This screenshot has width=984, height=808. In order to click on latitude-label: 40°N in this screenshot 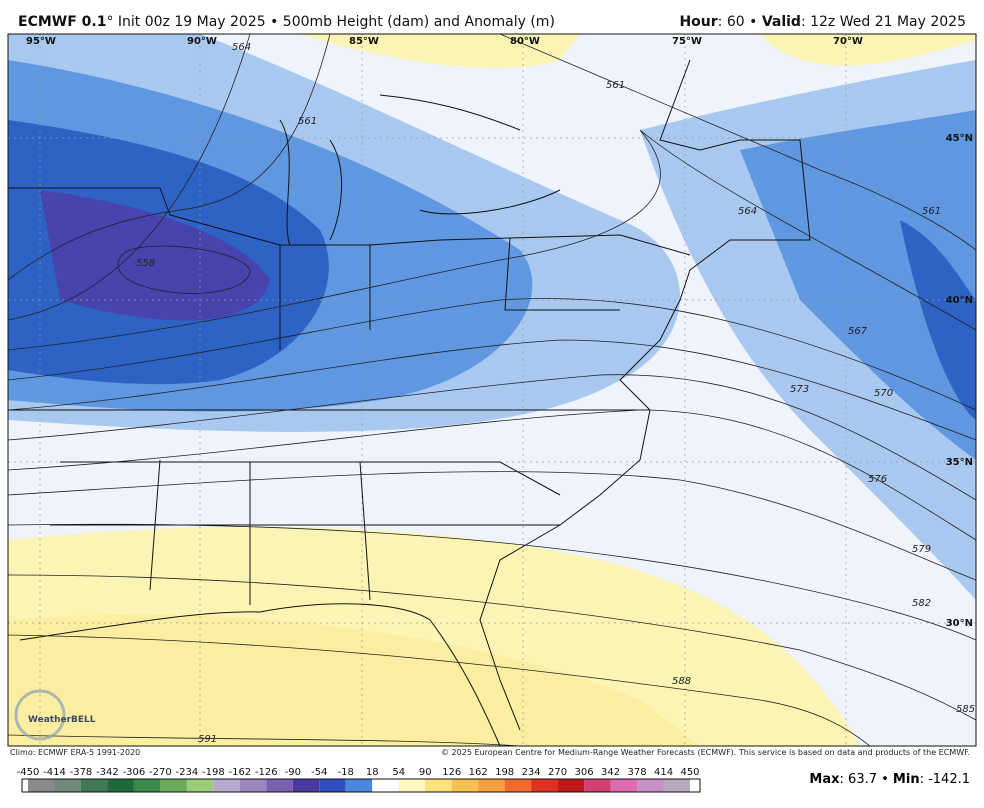, I will do `click(959, 300)`.